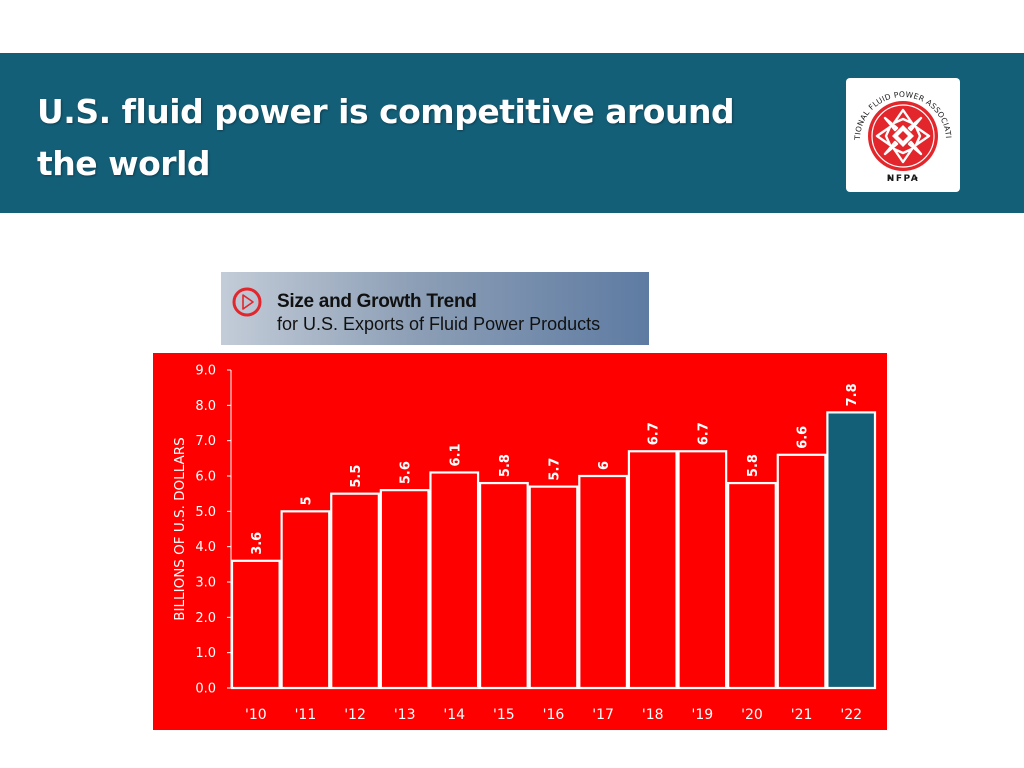 The width and height of the screenshot is (1024, 768). Describe the element at coordinates (256, 715) in the screenshot. I see `x-tick-label: '10` at that location.